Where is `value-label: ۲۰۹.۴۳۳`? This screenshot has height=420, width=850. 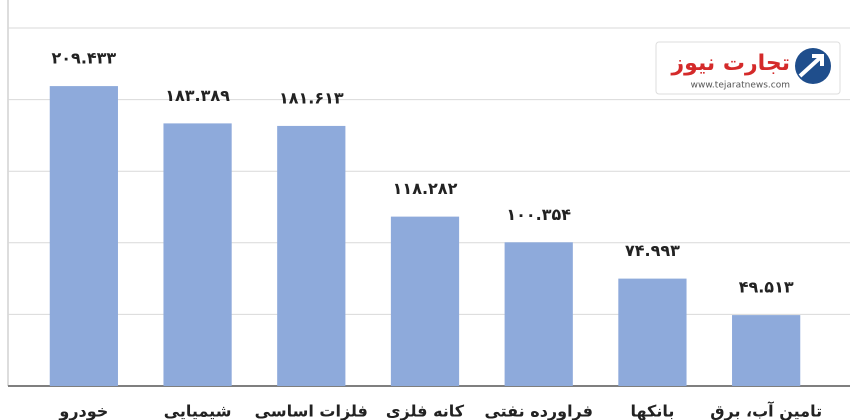
value-label: ۲۰۹.۴۳۳ is located at coordinates (84, 58).